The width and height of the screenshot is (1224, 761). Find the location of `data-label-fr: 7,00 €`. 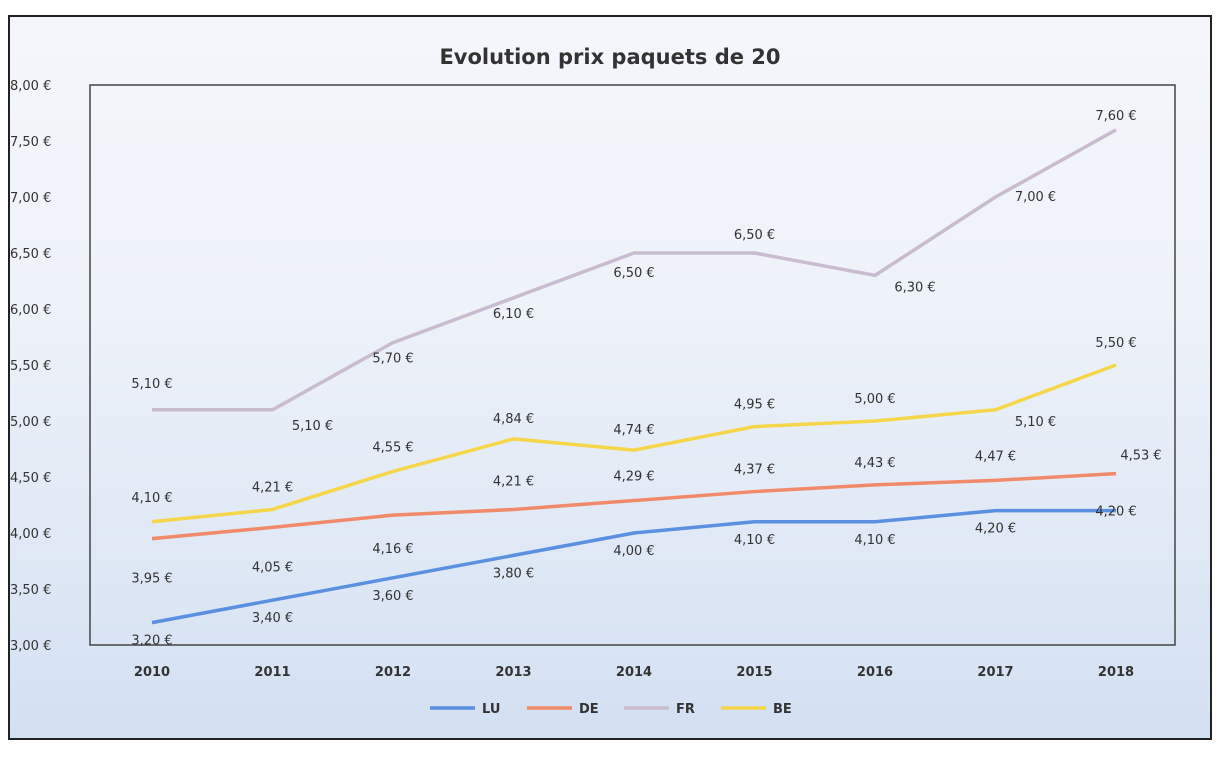

data-label-fr: 7,00 € is located at coordinates (1035, 197).